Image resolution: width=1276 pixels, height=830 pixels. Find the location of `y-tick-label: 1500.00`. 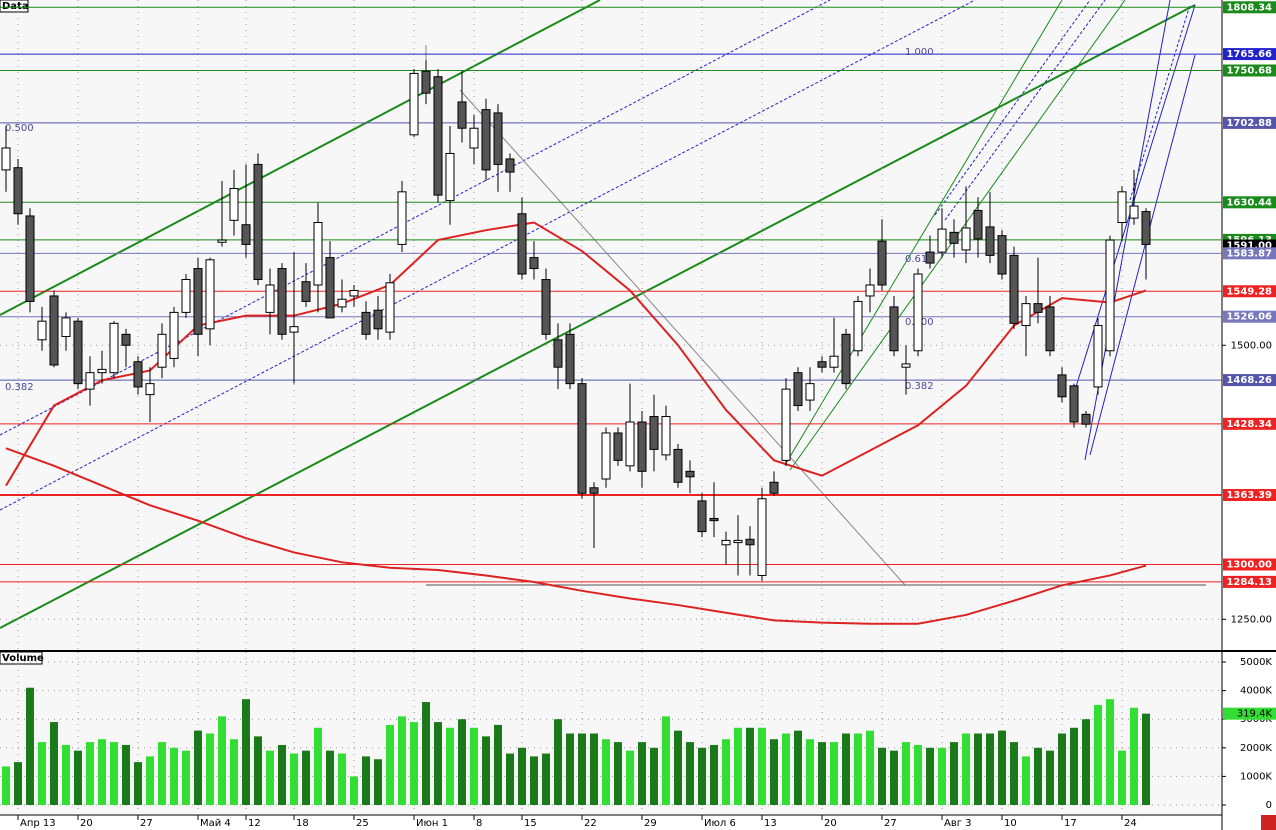

y-tick-label: 1500.00 is located at coordinates (1251, 345).